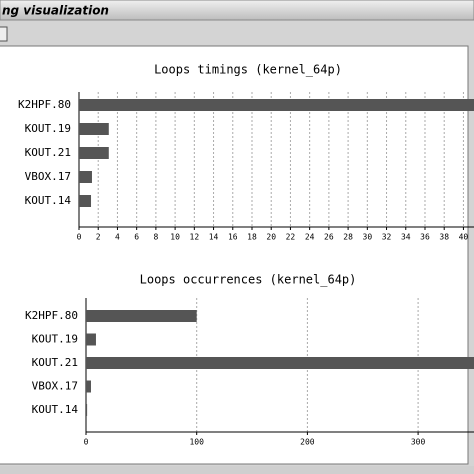  What do you see at coordinates (406, 237) in the screenshot?
I see `x-tick-label: 34` at bounding box center [406, 237].